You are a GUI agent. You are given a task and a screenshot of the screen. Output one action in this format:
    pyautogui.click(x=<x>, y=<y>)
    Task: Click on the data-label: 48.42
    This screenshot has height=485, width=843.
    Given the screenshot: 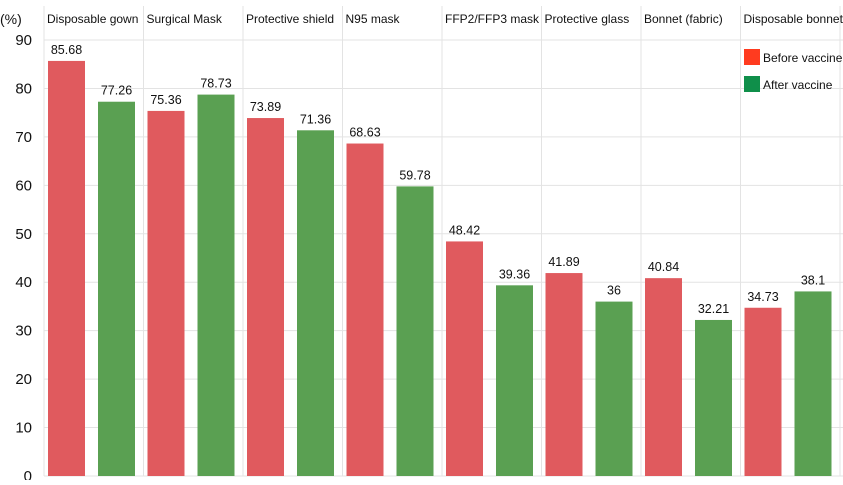 What is the action you would take?
    pyautogui.click(x=464, y=230)
    